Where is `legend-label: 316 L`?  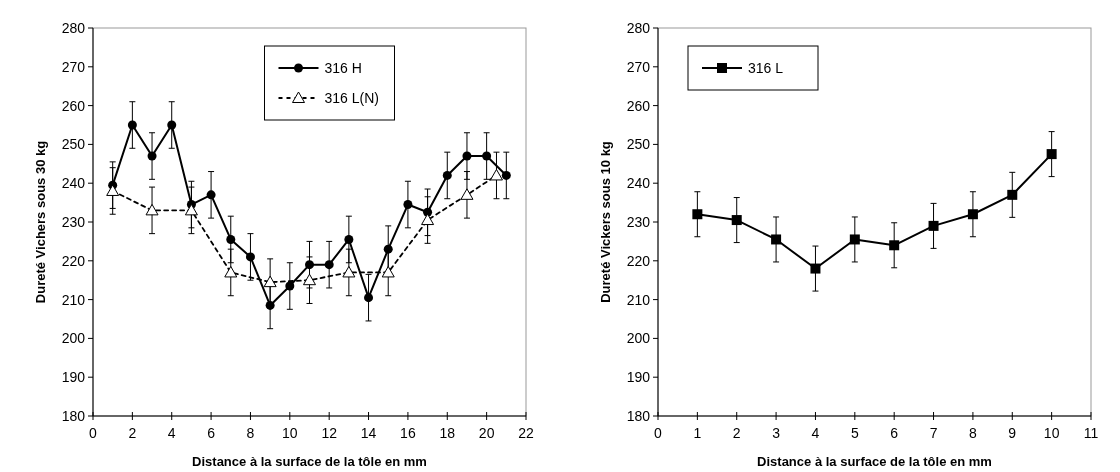
legend-label: 316 L is located at coordinates (766, 68).